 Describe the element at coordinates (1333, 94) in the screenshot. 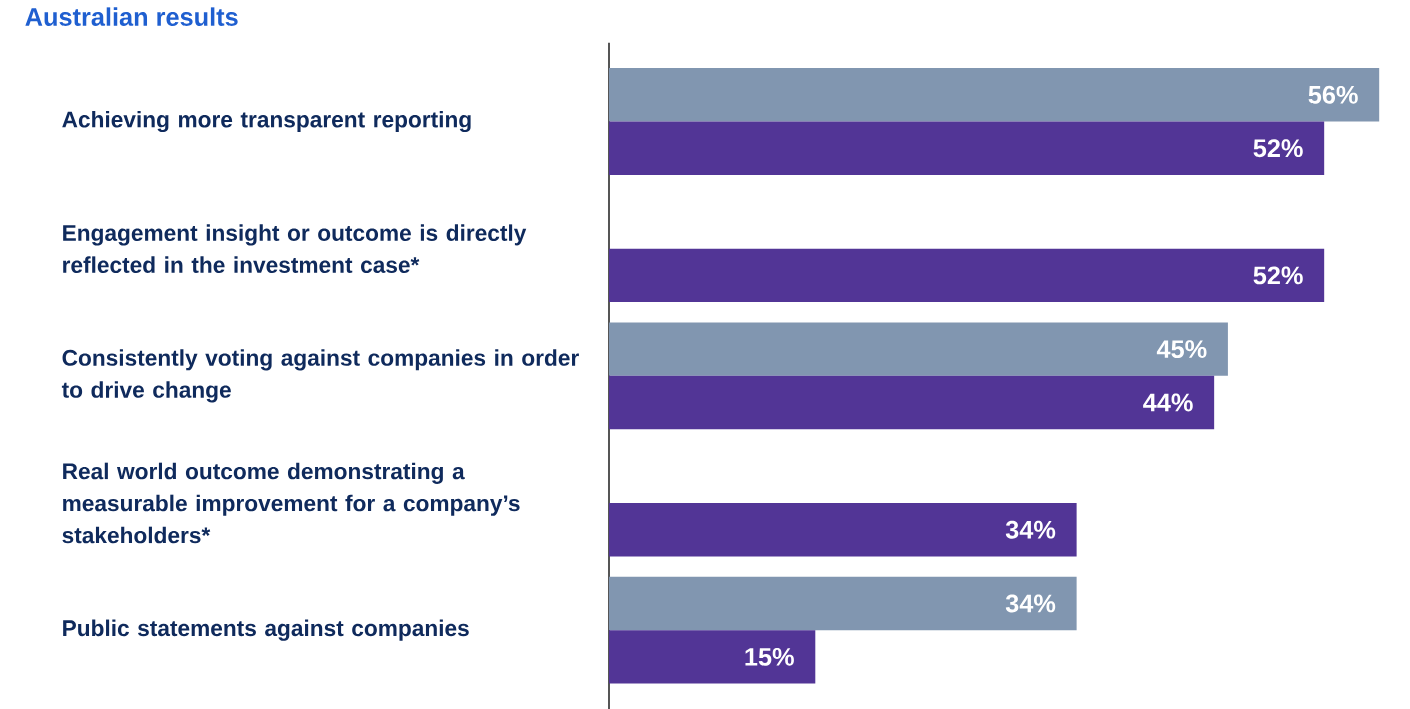

I see `data-label: 56%` at that location.